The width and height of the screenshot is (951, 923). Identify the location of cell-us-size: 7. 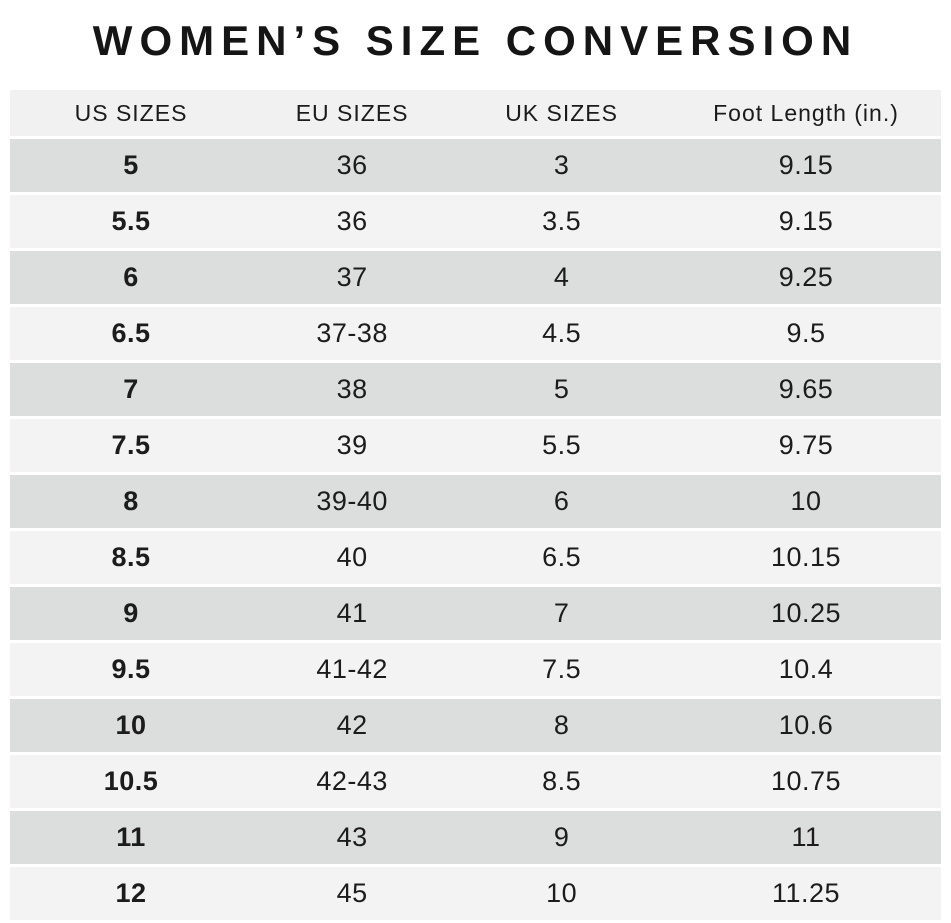
(131, 389).